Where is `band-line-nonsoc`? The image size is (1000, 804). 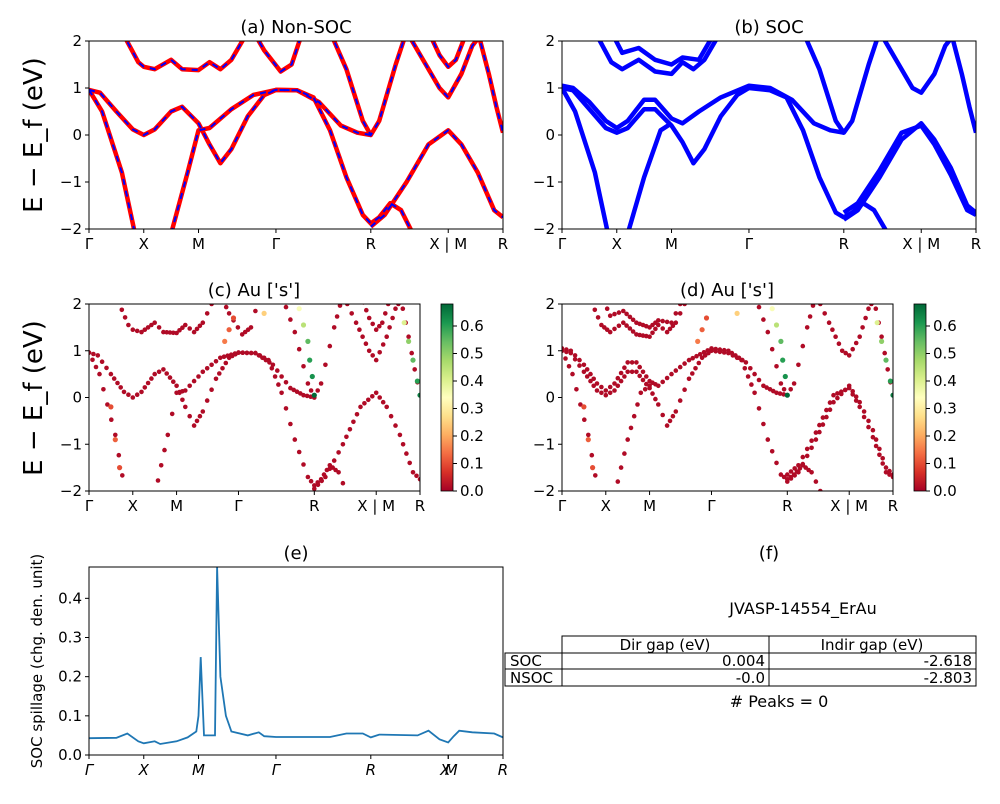 band-line-nonsoc is located at coordinates (113, 158).